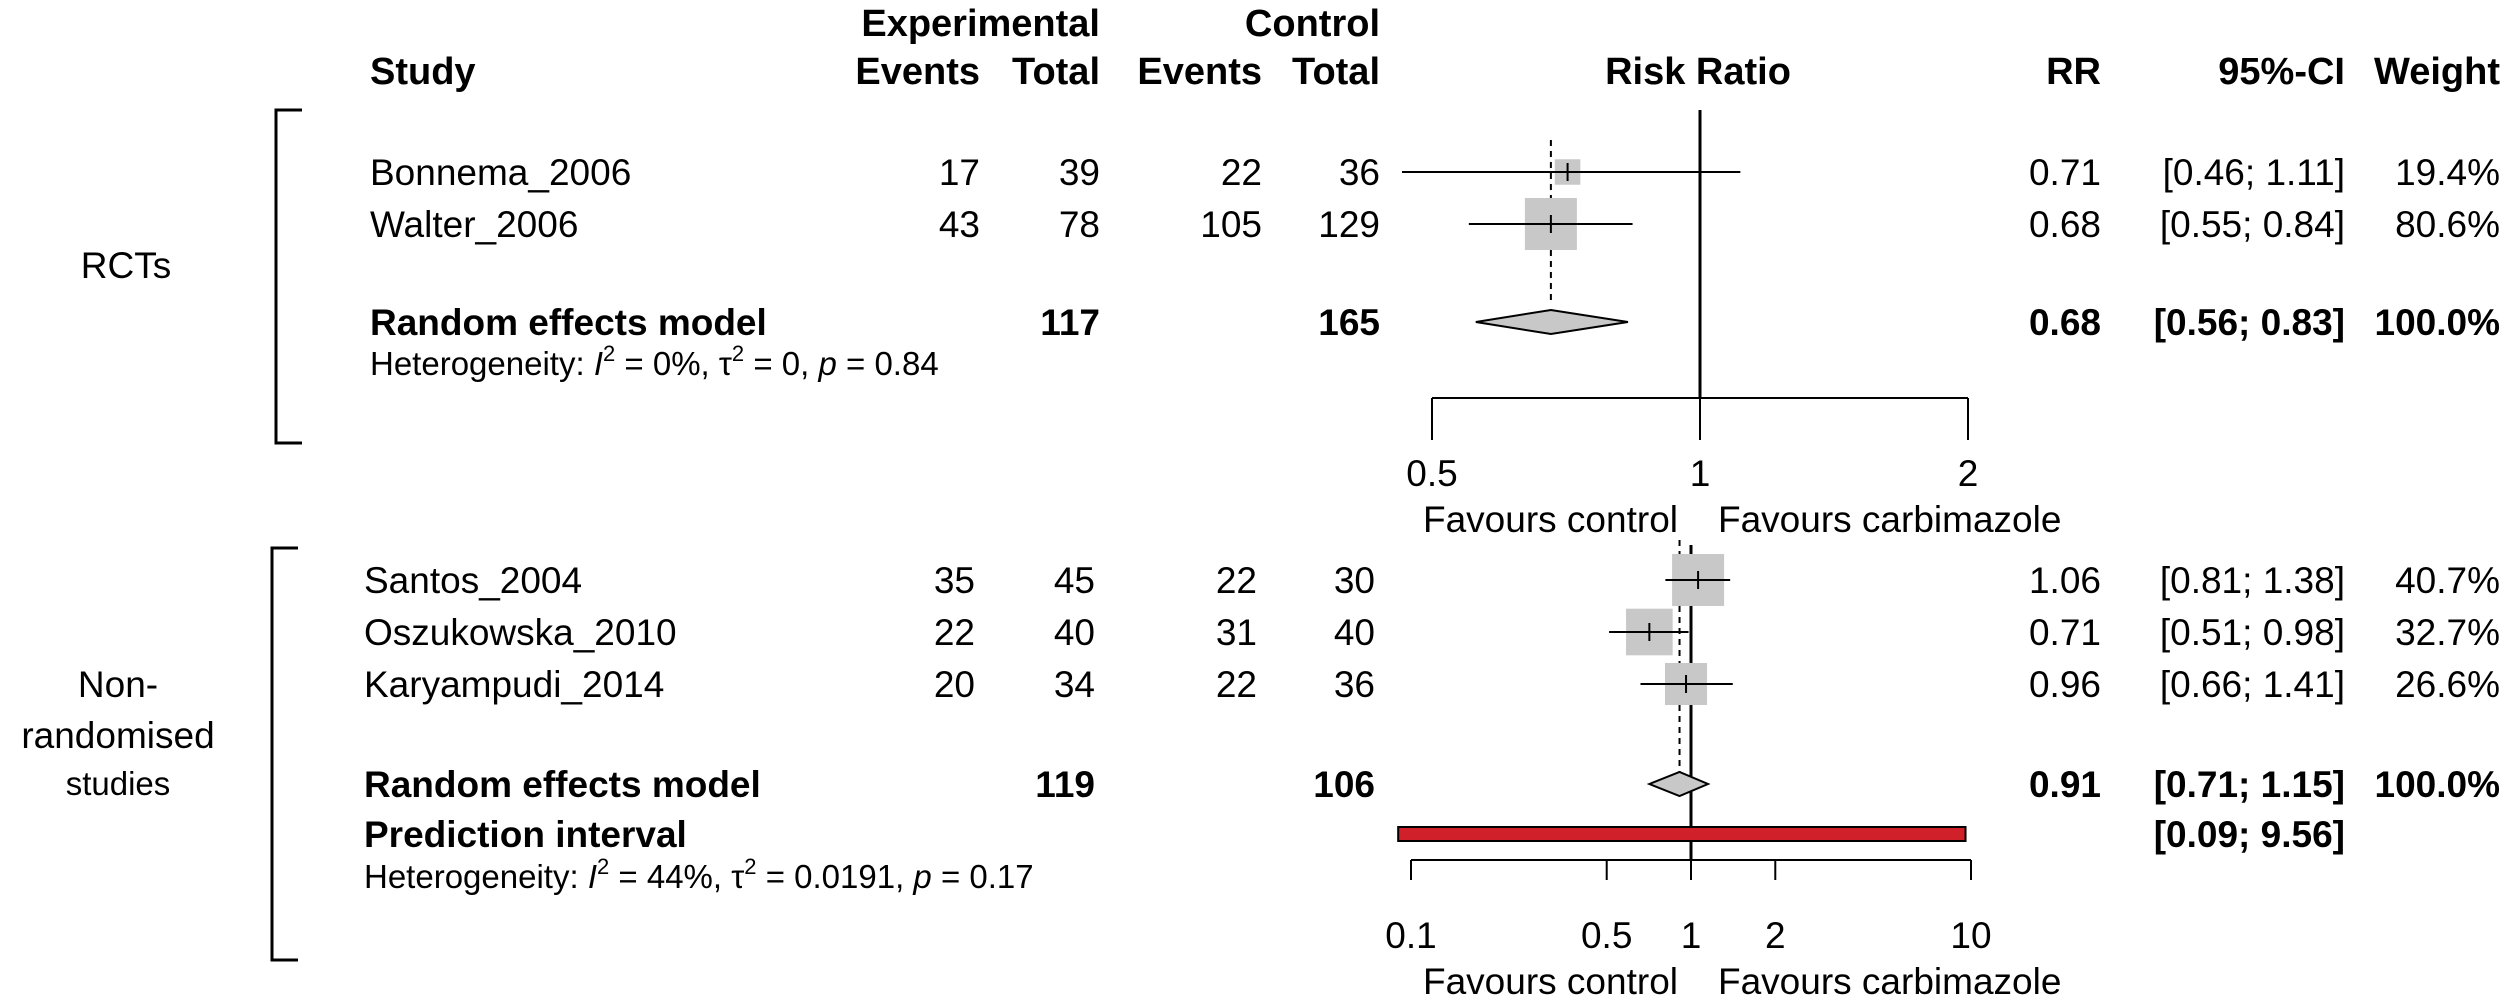 This screenshot has width=2507, height=1003. What do you see at coordinates (1410, 935) in the screenshot?
I see `x-axis-tick-label: 0.1` at bounding box center [1410, 935].